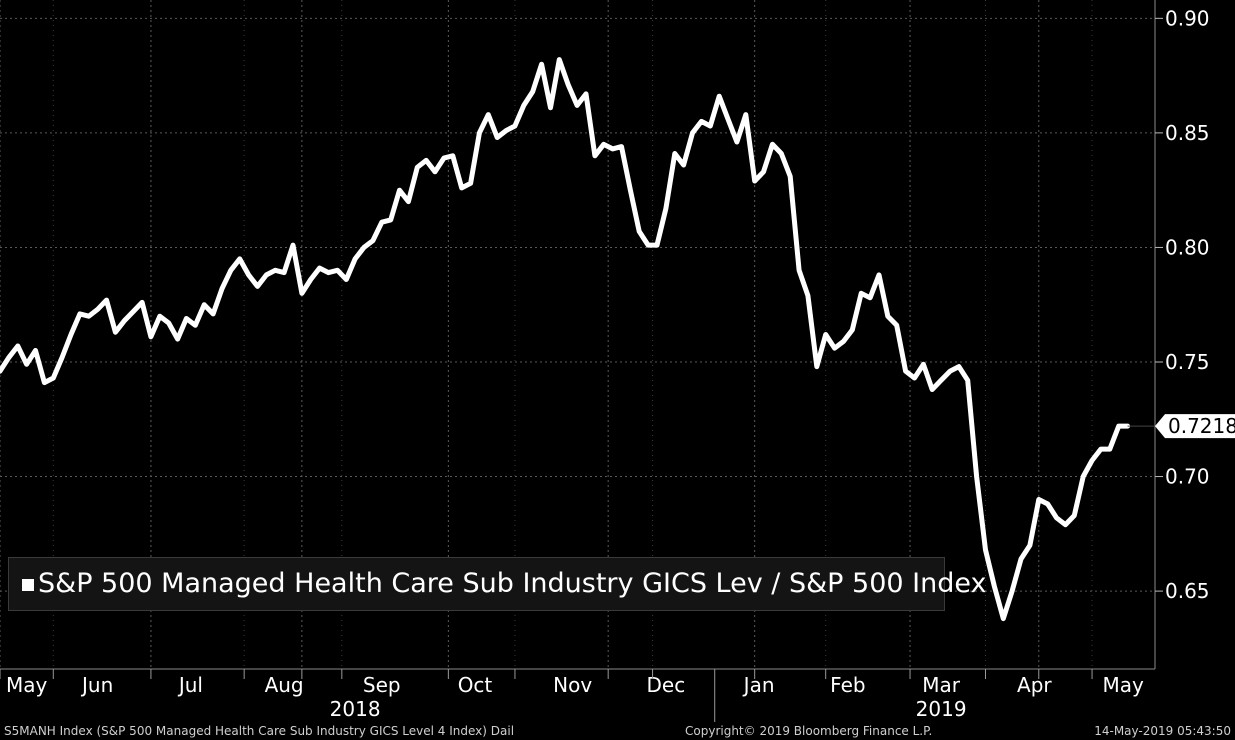  I want to click on x-tick-label: Nov, so click(572, 685).